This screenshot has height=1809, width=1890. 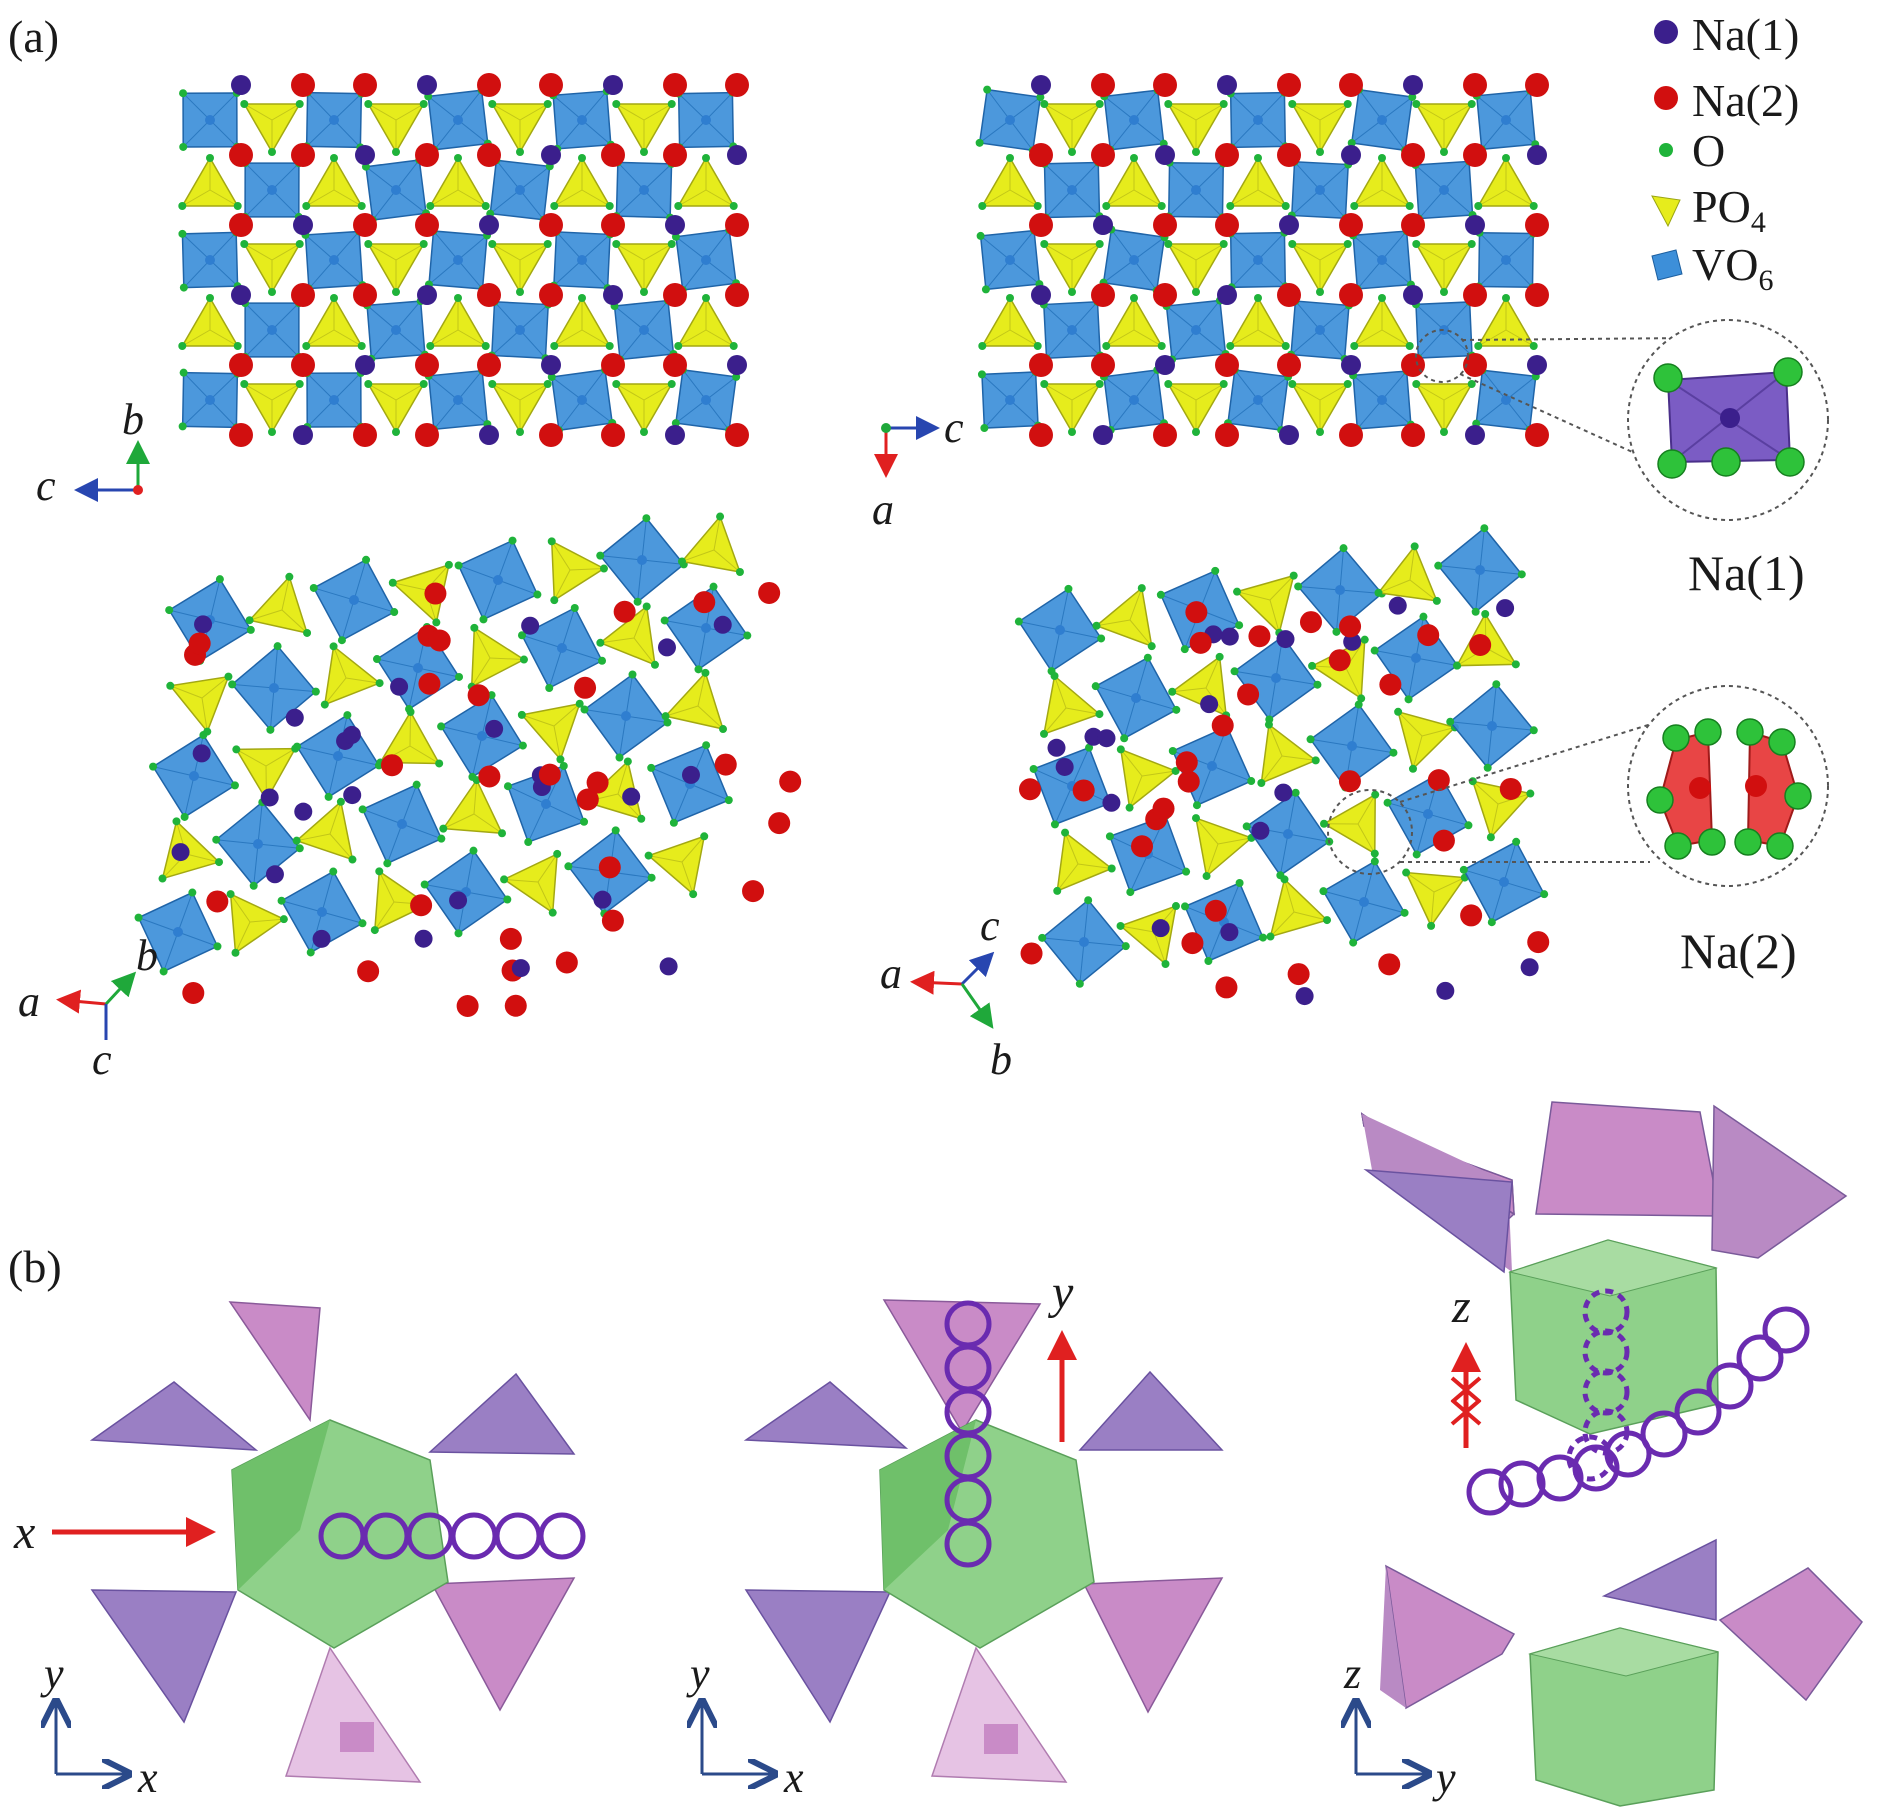 What do you see at coordinates (1746, 573) in the screenshot?
I see `na1-inset-caption: Na(1)` at bounding box center [1746, 573].